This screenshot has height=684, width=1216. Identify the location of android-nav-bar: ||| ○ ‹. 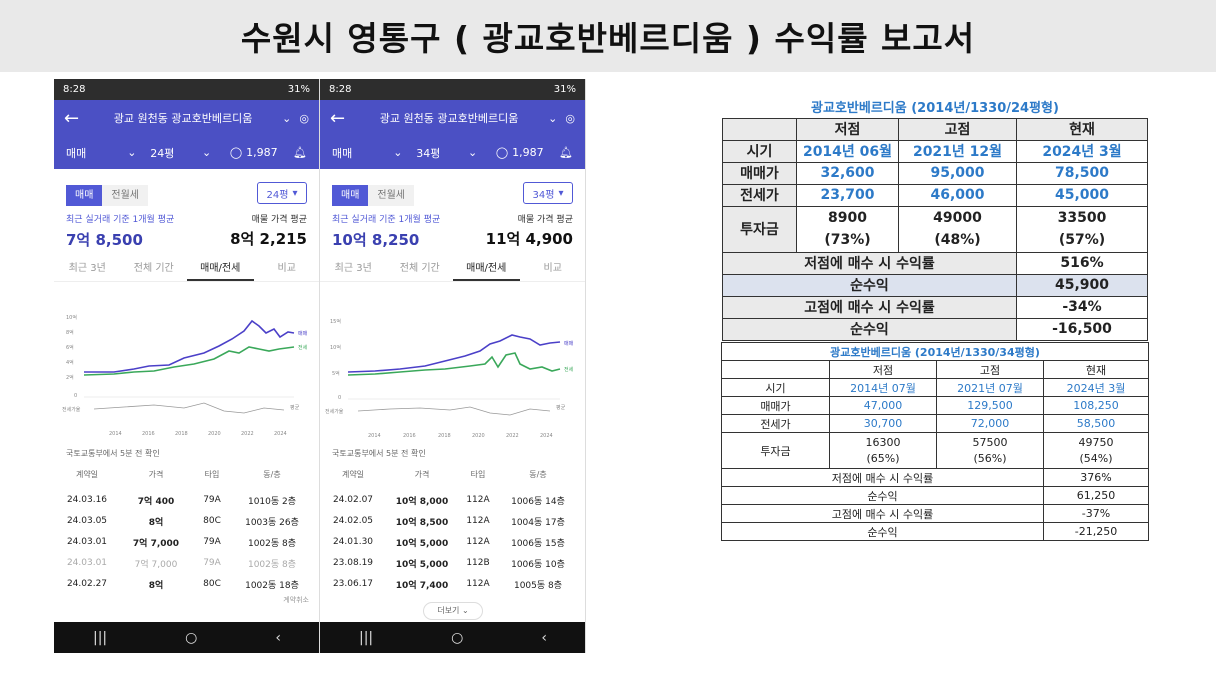
(186, 637).